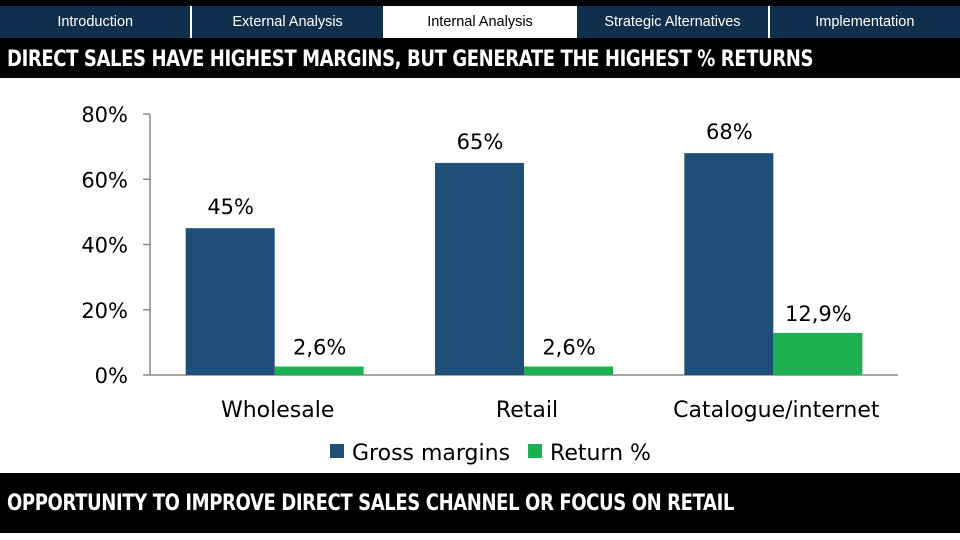  Describe the element at coordinates (230, 207) in the screenshot. I see `data-label: 45%` at that location.